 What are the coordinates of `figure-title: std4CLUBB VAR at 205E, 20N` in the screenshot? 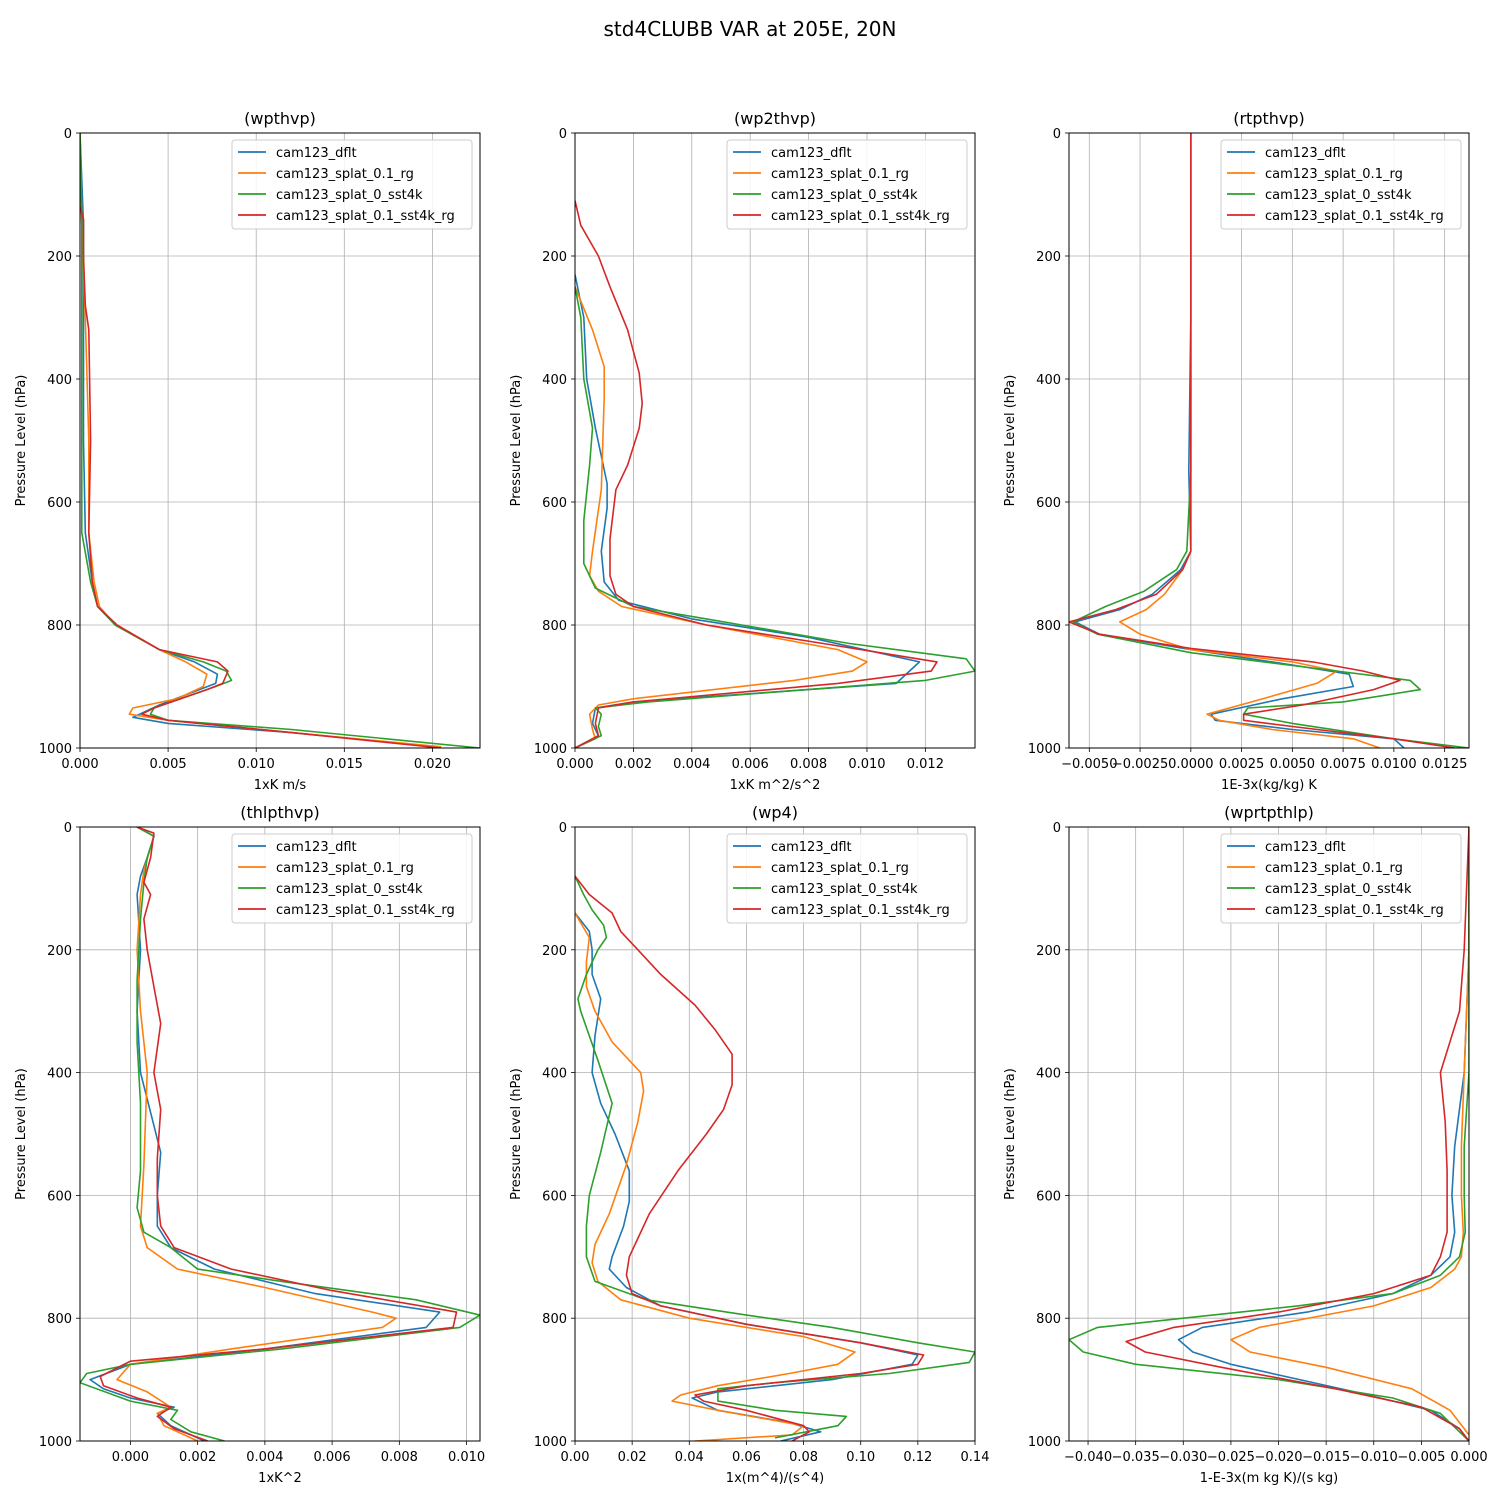 It's located at (750, 29).